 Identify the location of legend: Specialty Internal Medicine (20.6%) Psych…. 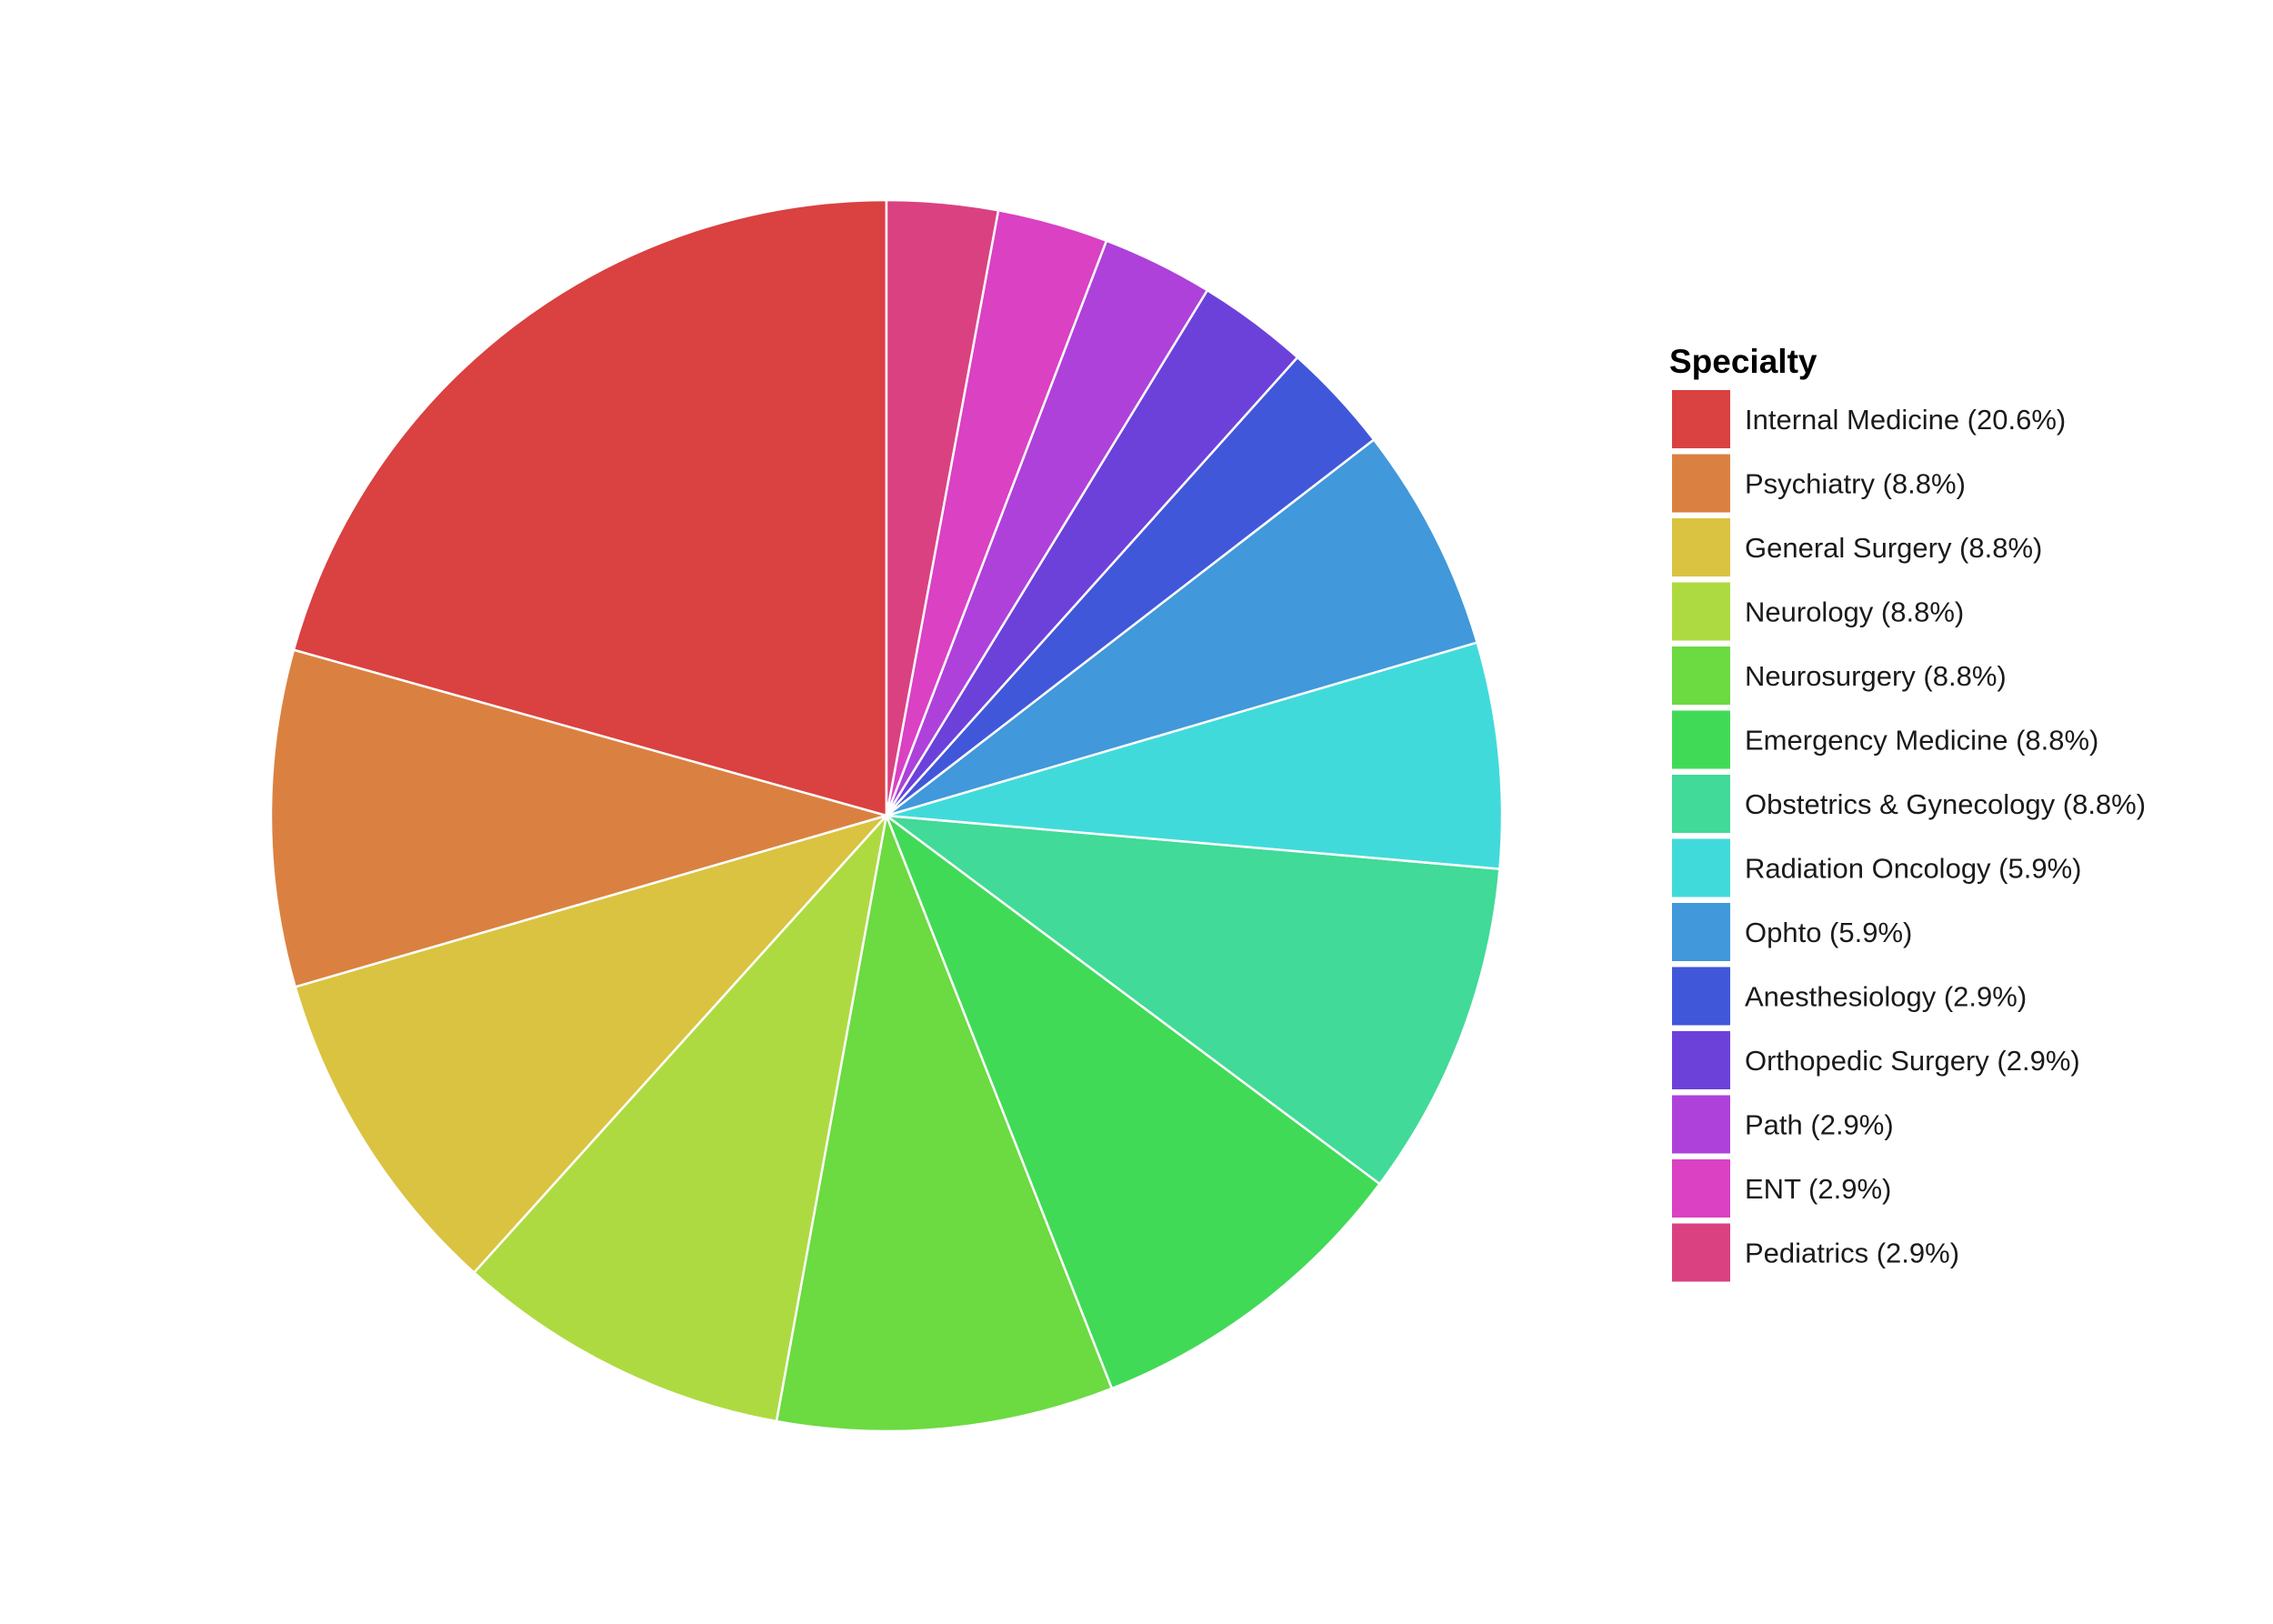
(1907, 813).